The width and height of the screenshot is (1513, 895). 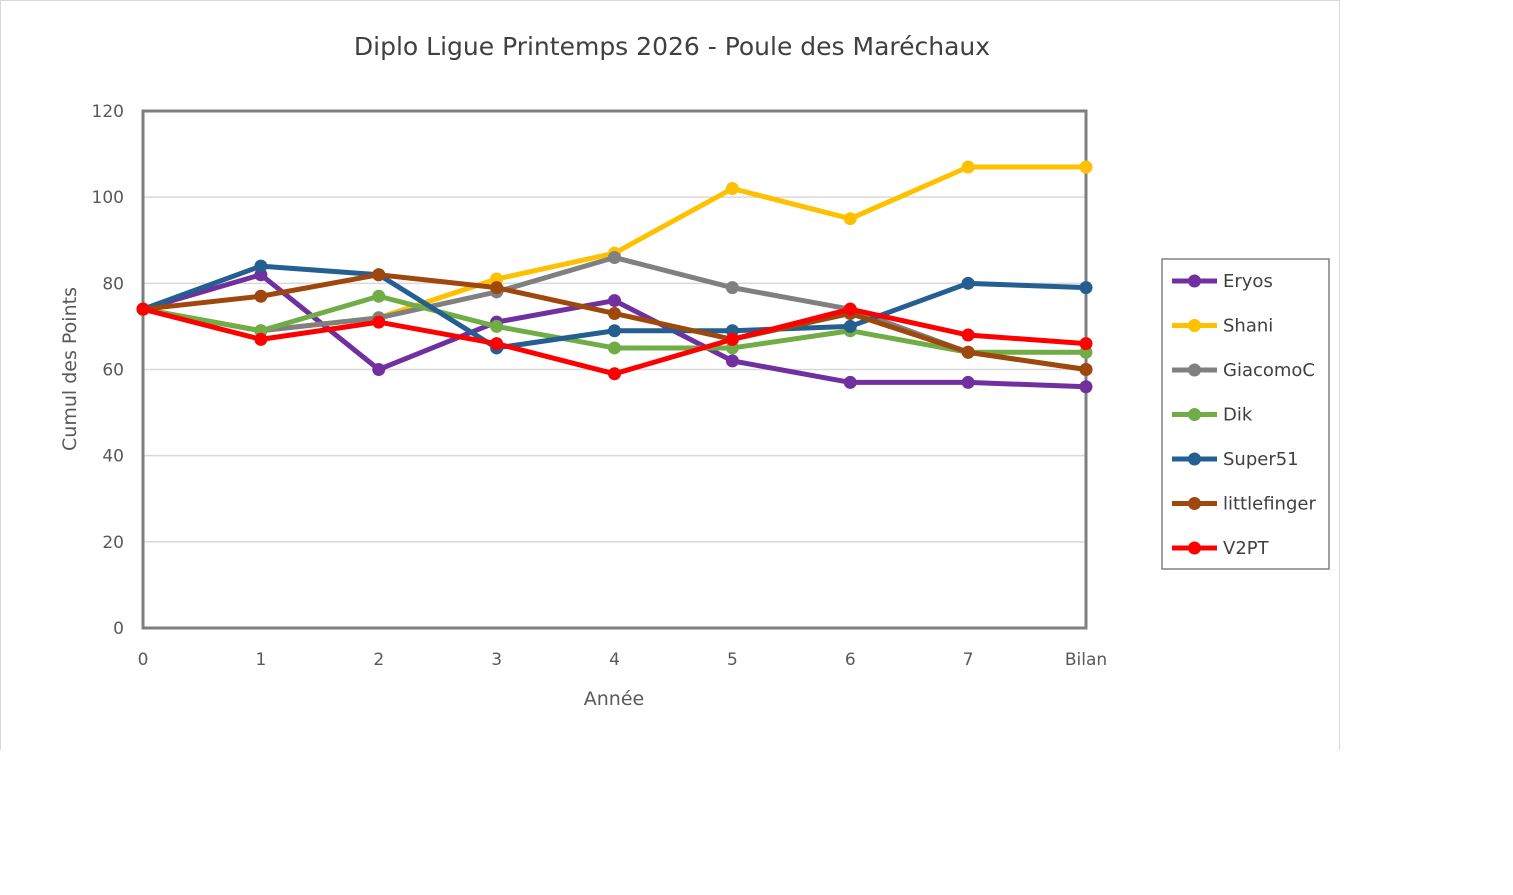 What do you see at coordinates (614, 660) in the screenshot?
I see `x-tick-label: 4` at bounding box center [614, 660].